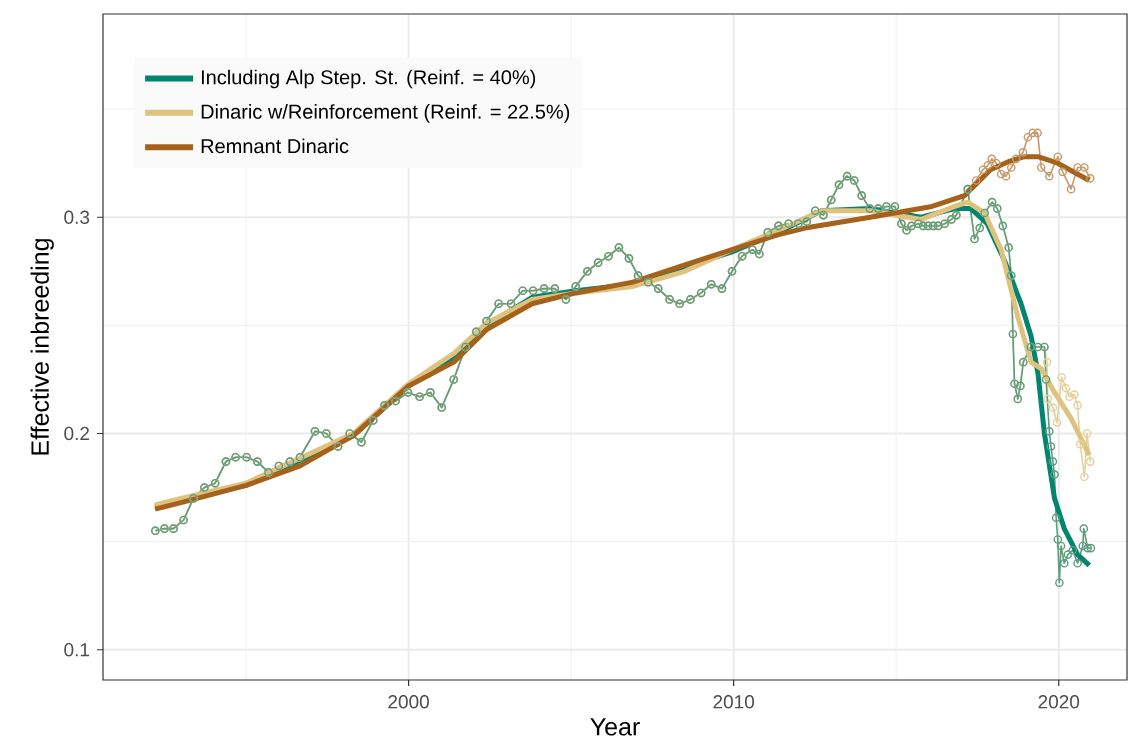 Image resolution: width=1129 pixels, height=756 pixels. What do you see at coordinates (77, 649) in the screenshot?
I see `y-tick-label: 0.1` at bounding box center [77, 649].